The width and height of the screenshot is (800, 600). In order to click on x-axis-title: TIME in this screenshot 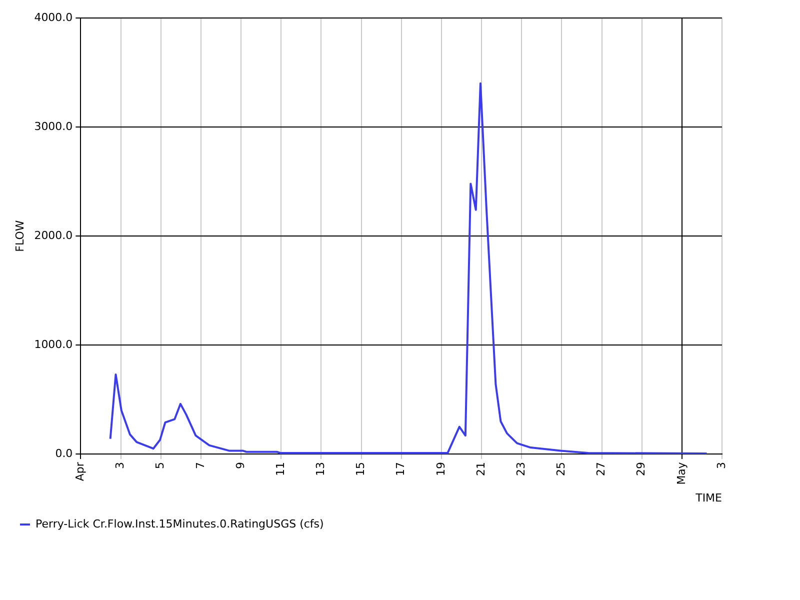, I will do `click(708, 497)`.